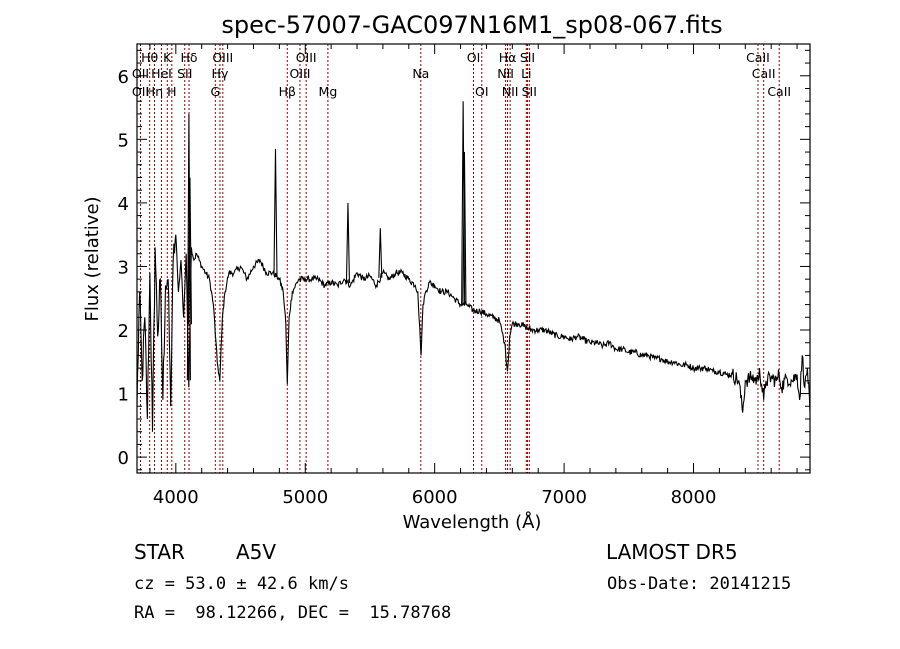 Image resolution: width=900 pixels, height=649 pixels. What do you see at coordinates (482, 91) in the screenshot?
I see `line-marker-label-18: OI` at bounding box center [482, 91].